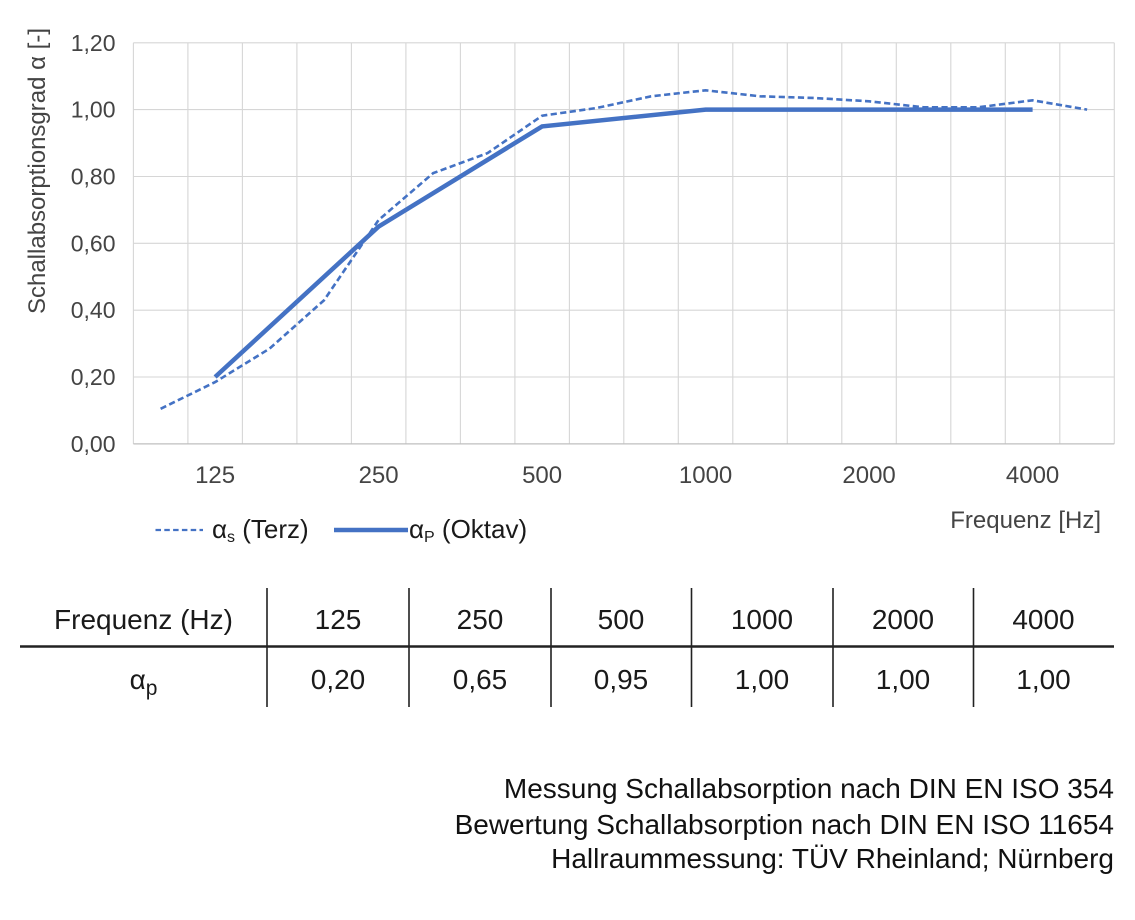  What do you see at coordinates (93, 177) in the screenshot?
I see `svg-text: 0,80` at bounding box center [93, 177].